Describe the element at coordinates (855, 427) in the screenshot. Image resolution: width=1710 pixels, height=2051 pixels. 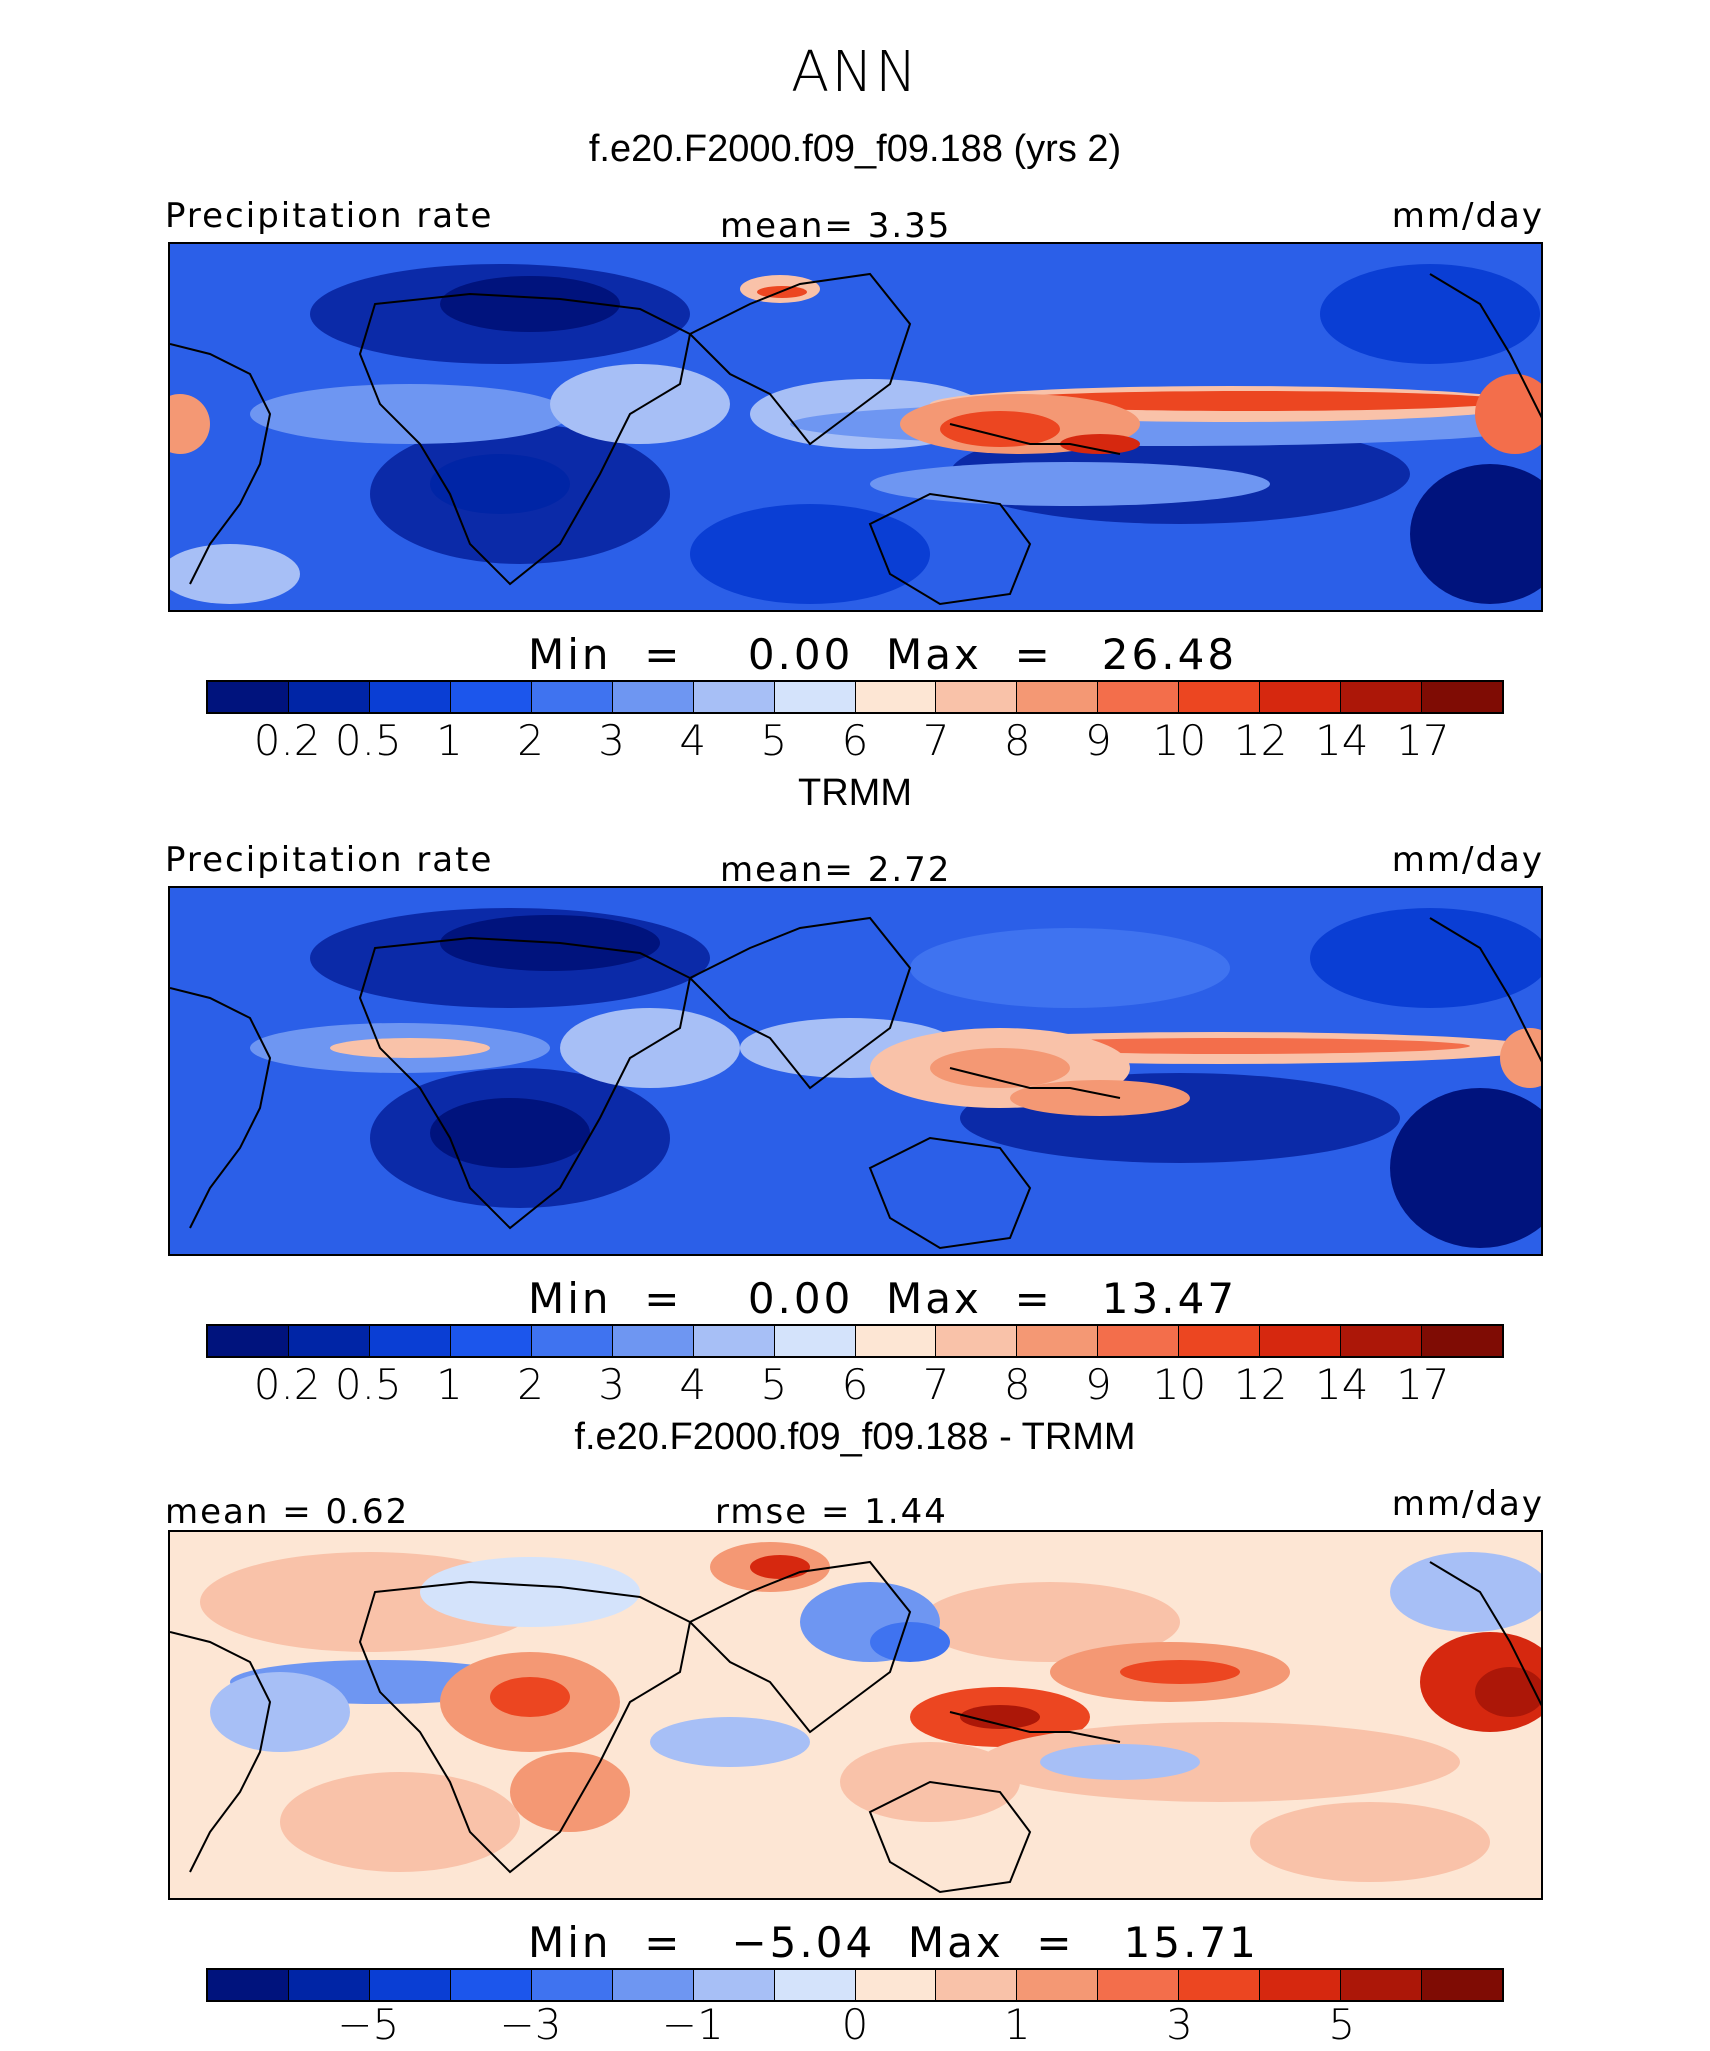
I see `panel-1-model-precip-map` at that location.